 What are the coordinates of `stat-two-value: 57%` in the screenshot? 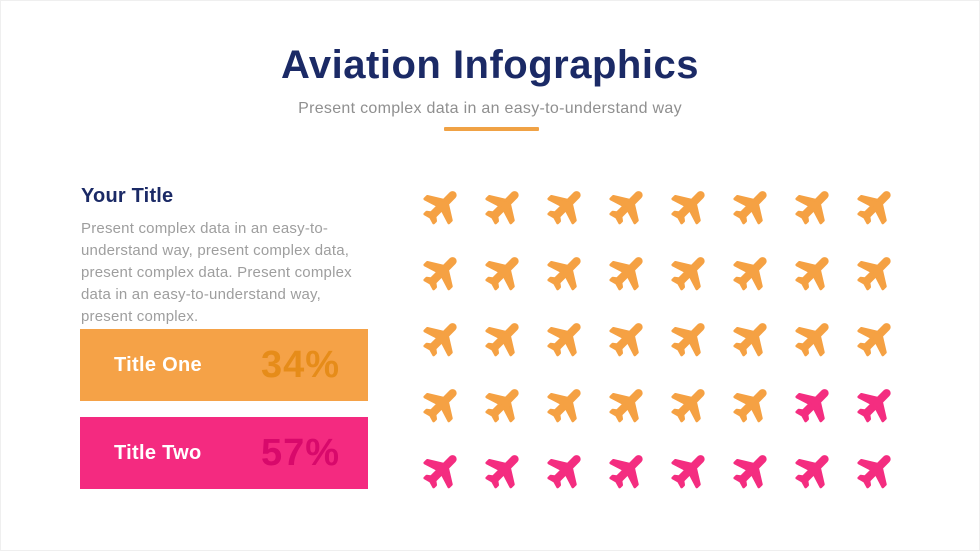 It's located at (300, 452).